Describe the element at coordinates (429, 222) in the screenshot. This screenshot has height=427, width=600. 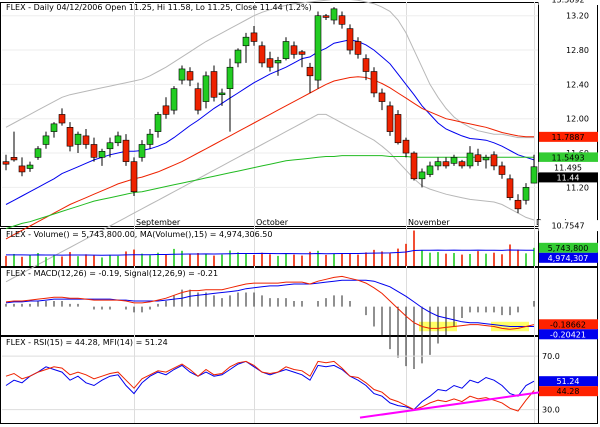
I see `x-axis-month-label: November` at that location.